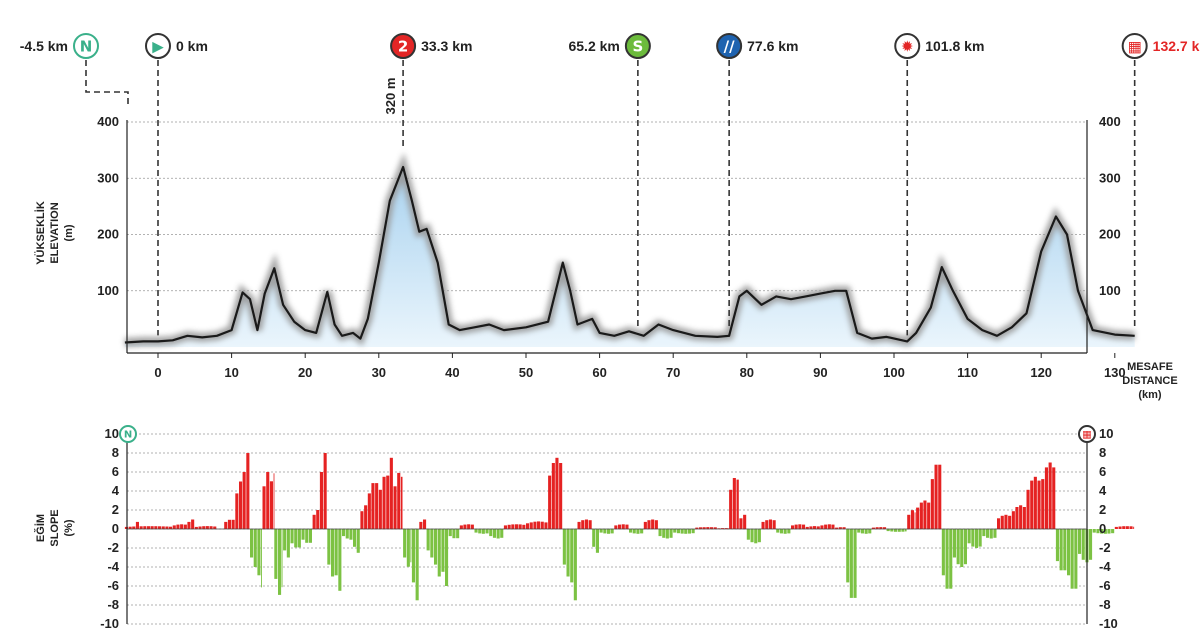  Describe the element at coordinates (113, 604) in the screenshot. I see `slope-ytick-left: -8` at that location.